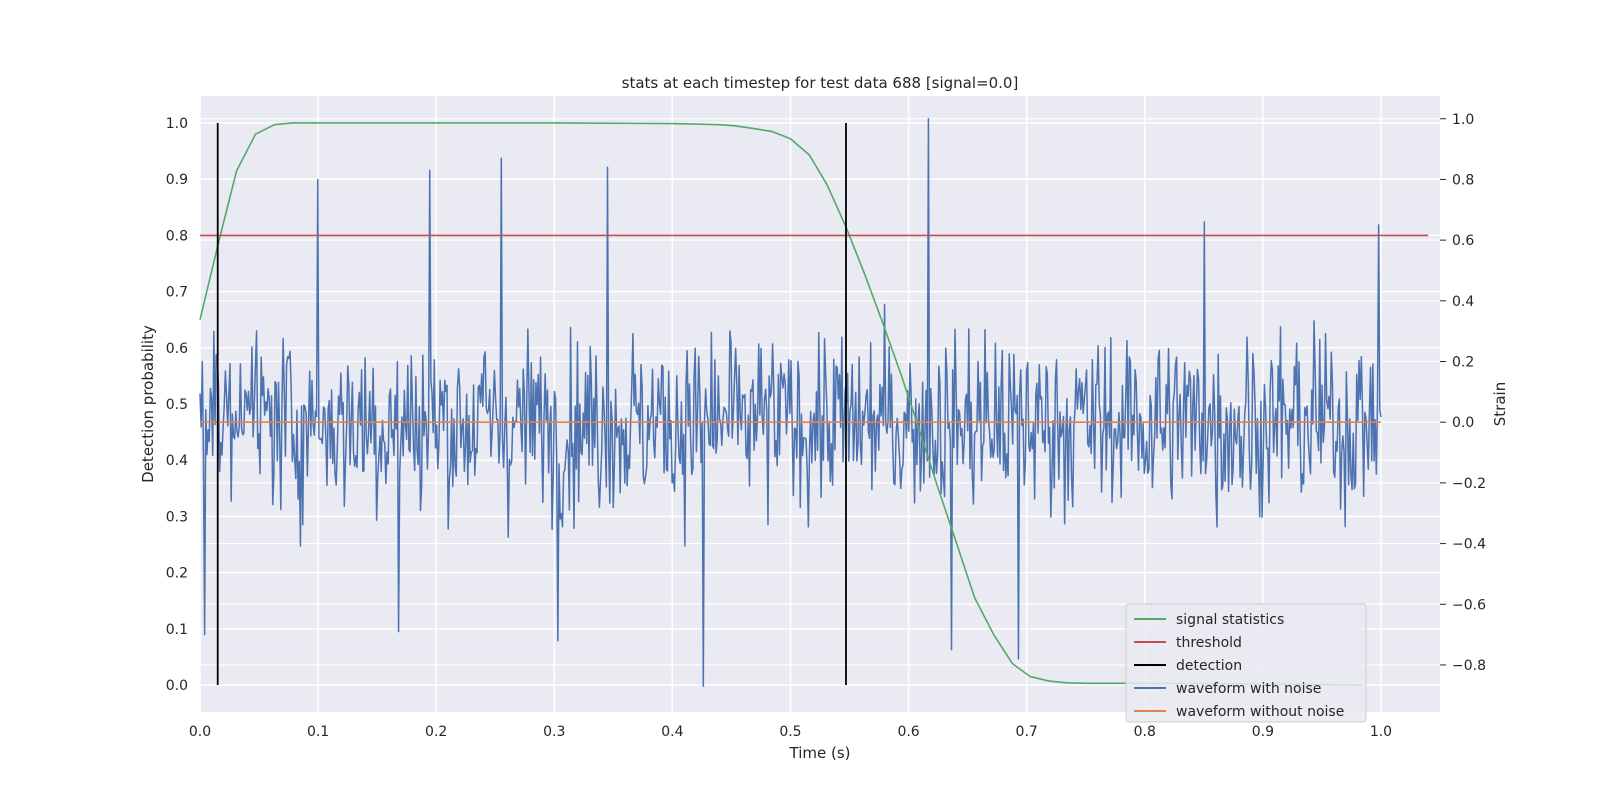 The image size is (1600, 800). What do you see at coordinates (436, 732) in the screenshot?
I see `x-tick-label: 0.2` at bounding box center [436, 732].